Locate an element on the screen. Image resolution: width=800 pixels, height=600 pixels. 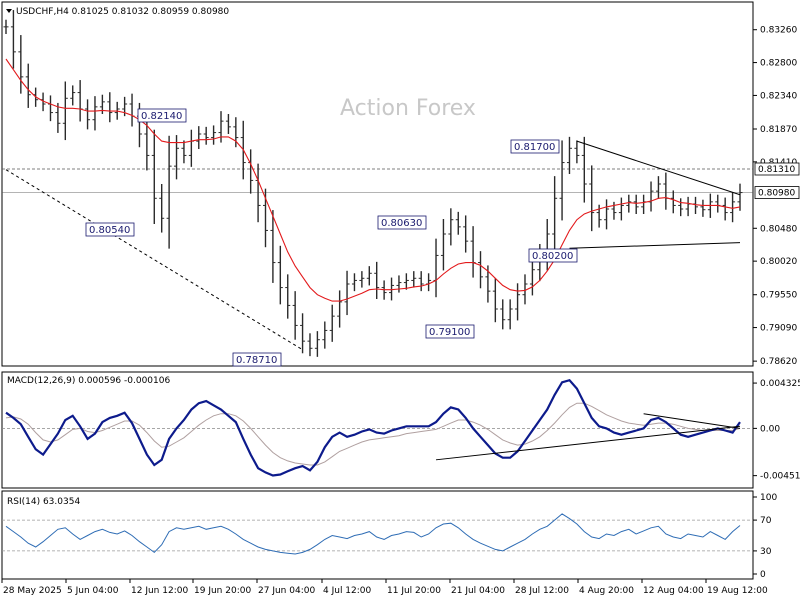
x-tick-label: 12 Jun 12:00 is located at coordinates (159, 591).